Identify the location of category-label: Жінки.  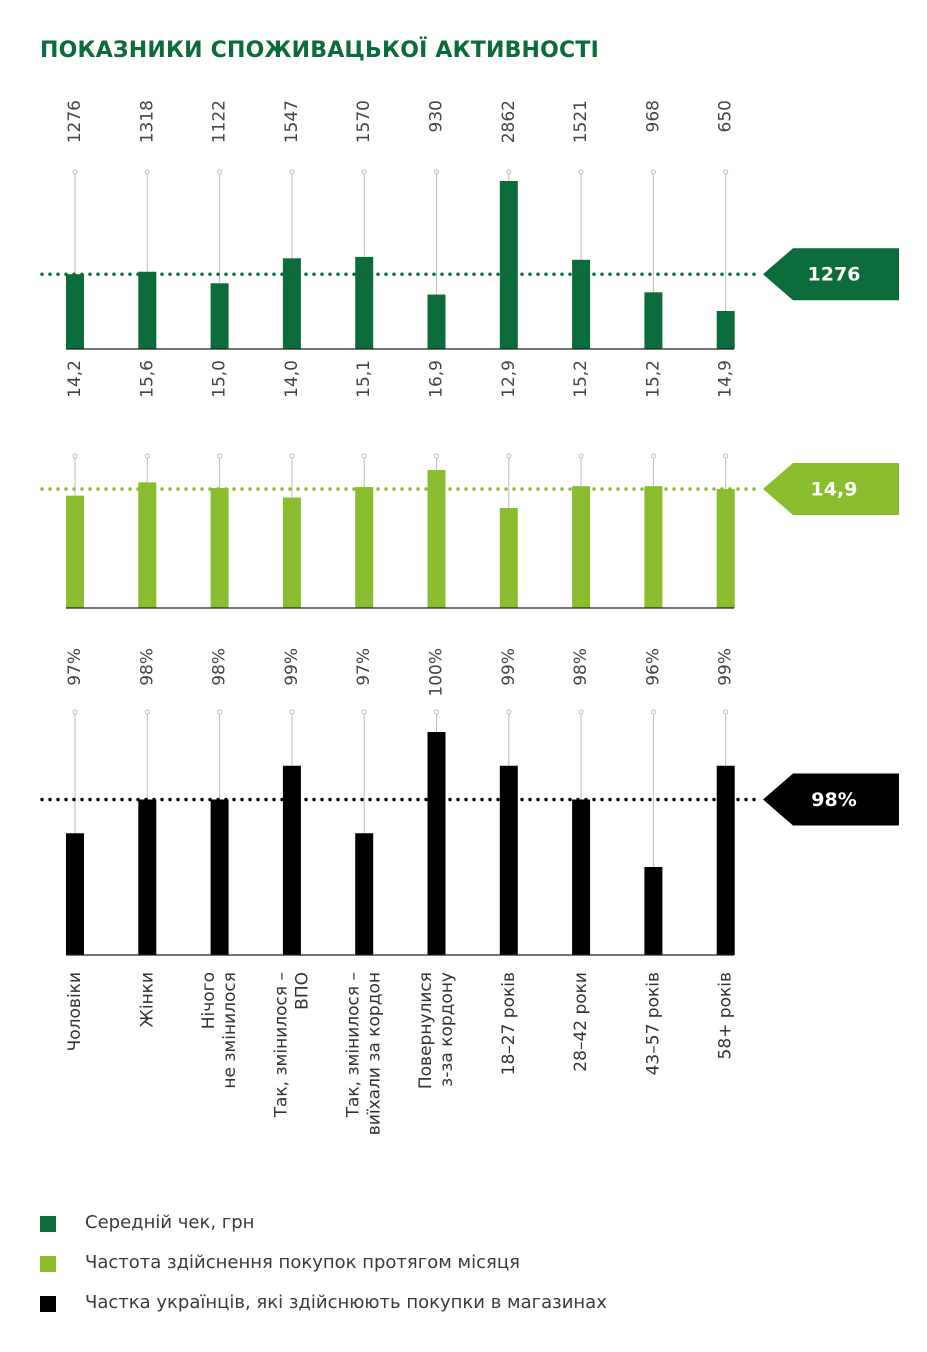
(147, 999).